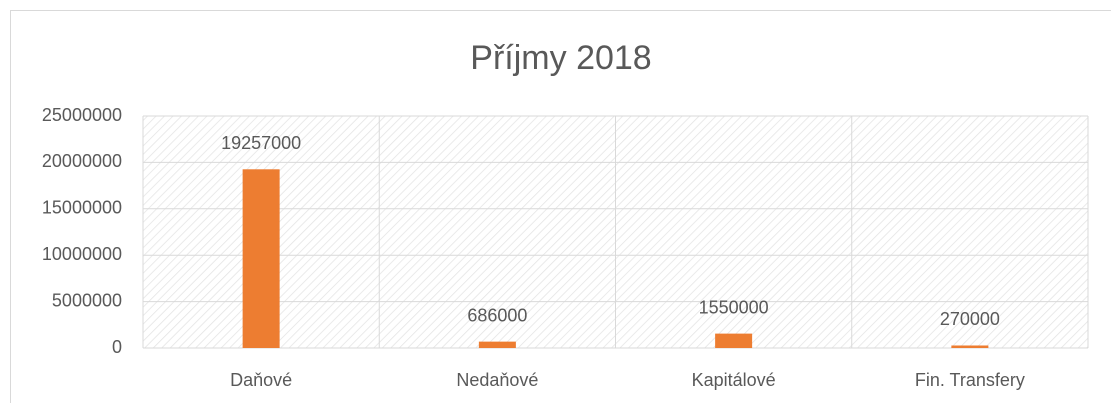 The width and height of the screenshot is (1111, 403). I want to click on x-tick-label: Daňové, so click(261, 380).